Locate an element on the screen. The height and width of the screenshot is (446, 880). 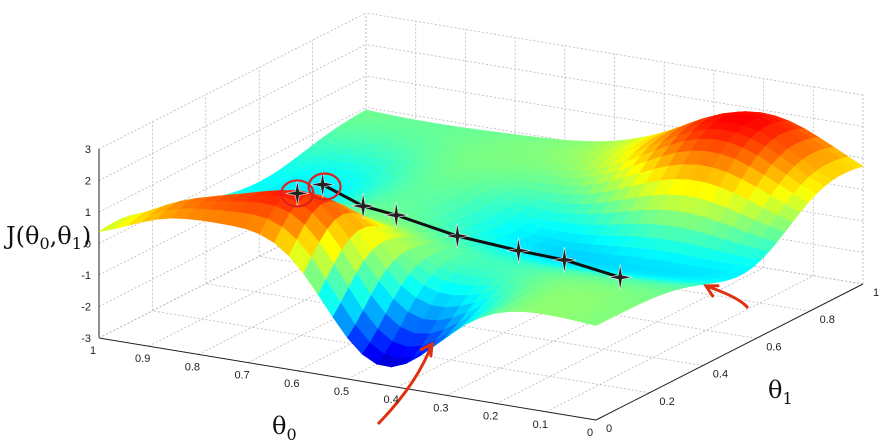
y-tick-label: 1 is located at coordinates (876, 293).